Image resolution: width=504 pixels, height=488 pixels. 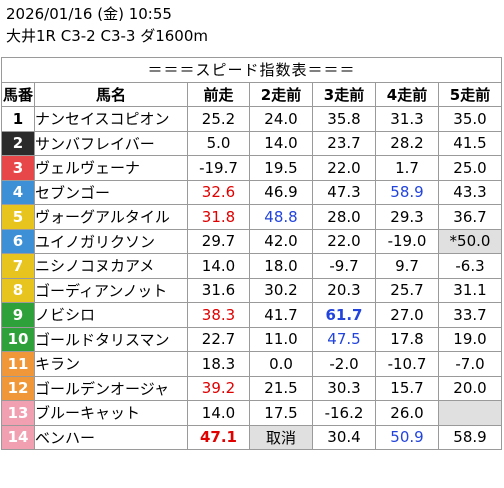 What do you see at coordinates (407, 290) in the screenshot?
I see `speed-index-cell: 25.7` at bounding box center [407, 290].